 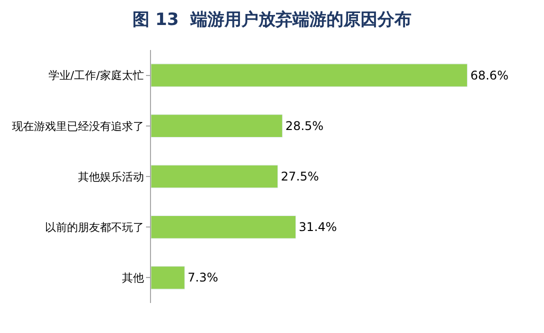 What do you see at coordinates (299, 177) in the screenshot?
I see `data-label: 27.5%` at bounding box center [299, 177].